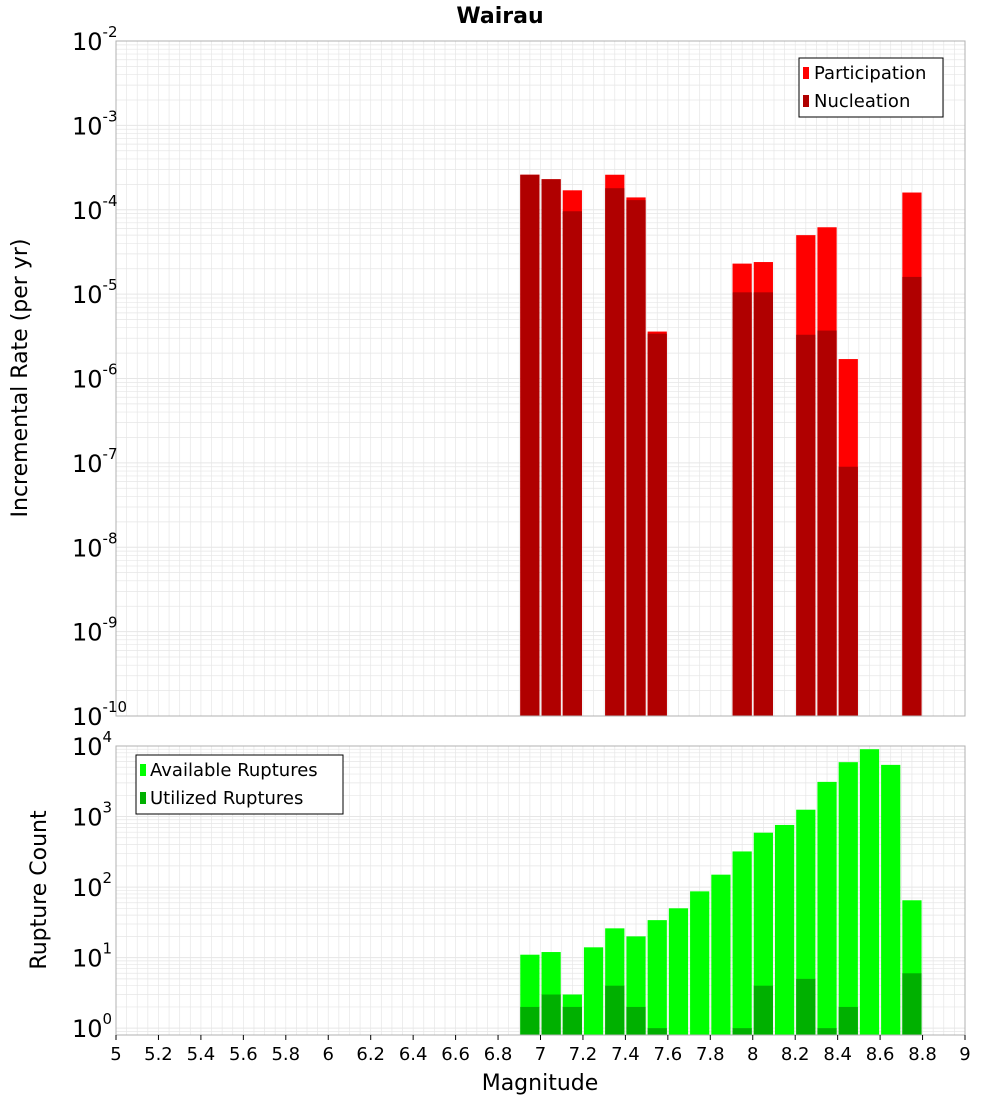  Describe the element at coordinates (95, 123) in the screenshot. I see `y-tick-label: 10⁻³` at that location.